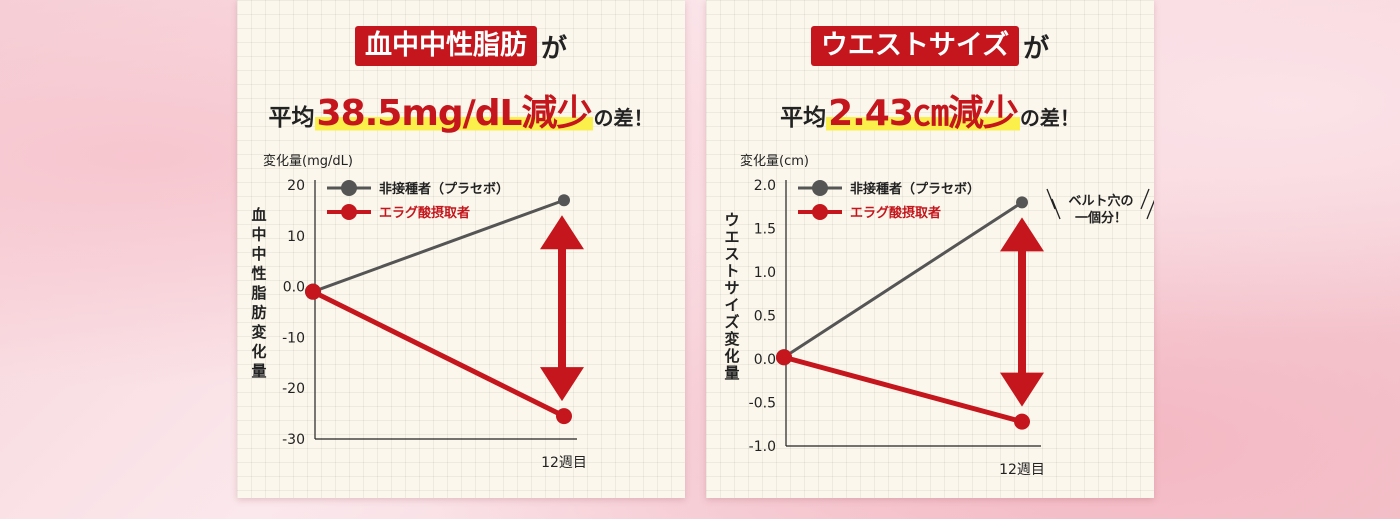  Describe the element at coordinates (258, 215) in the screenshot. I see `y-axis-label-char: 血` at that location.